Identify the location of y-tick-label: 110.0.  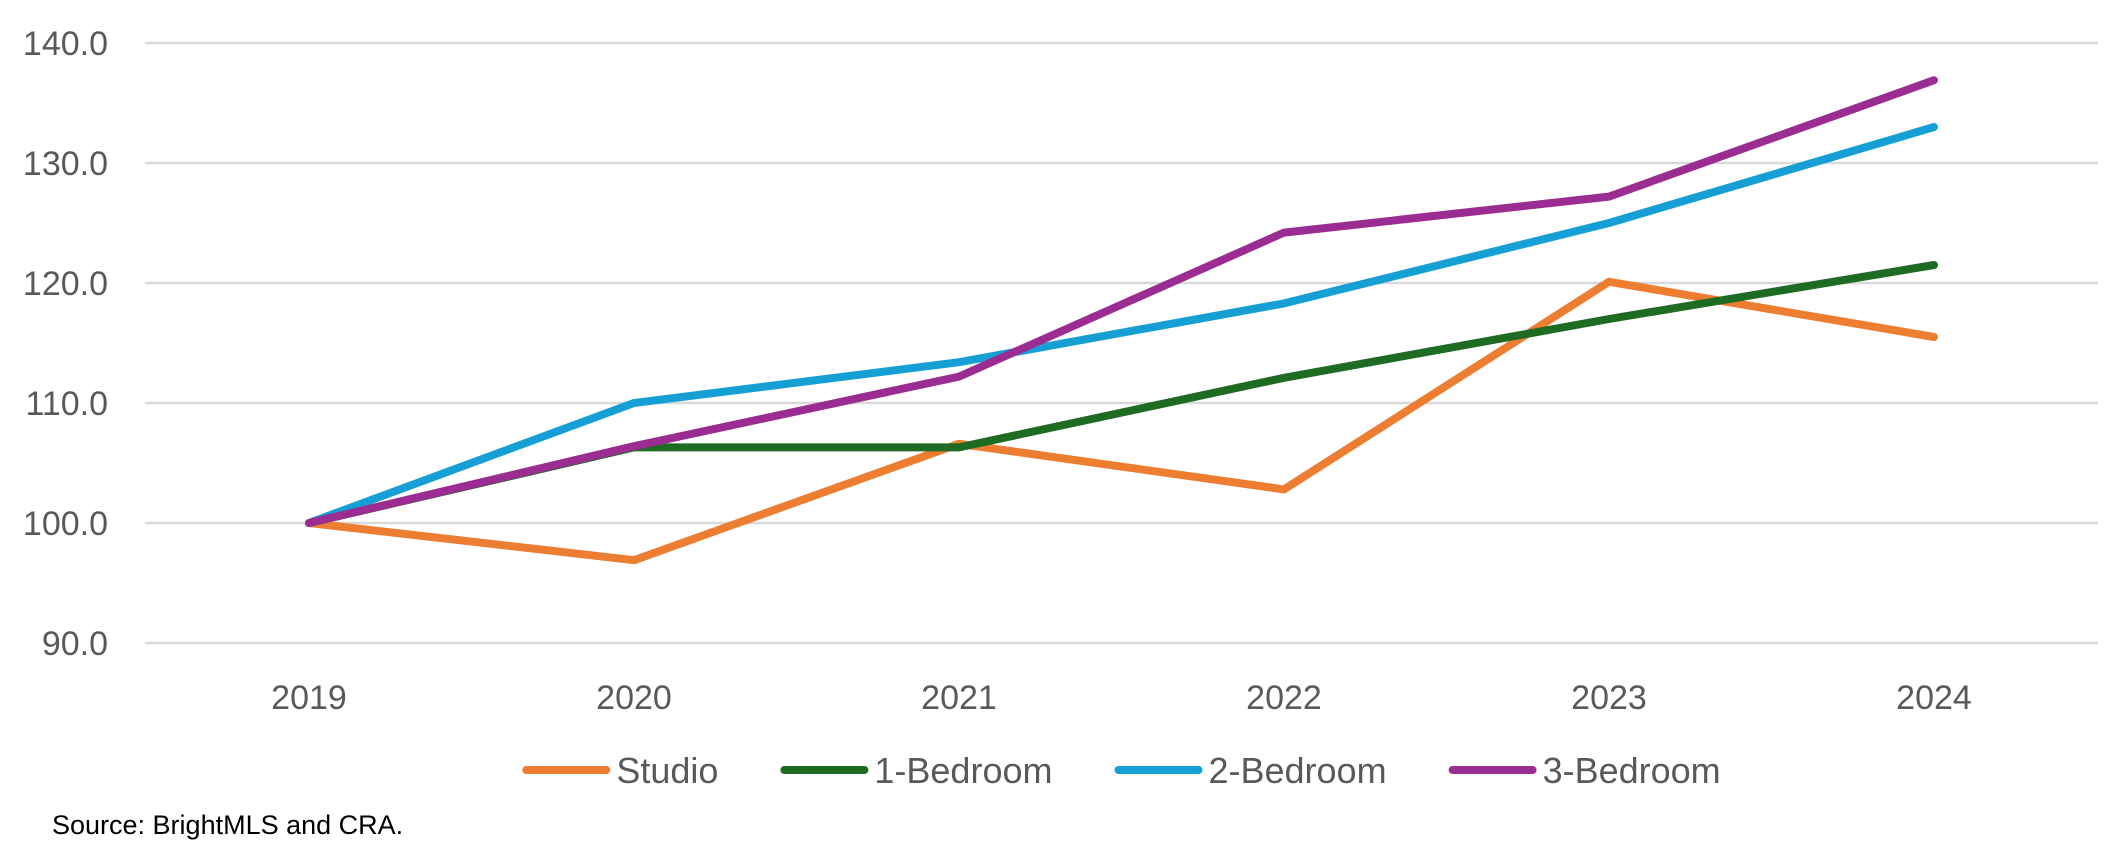
(66, 404).